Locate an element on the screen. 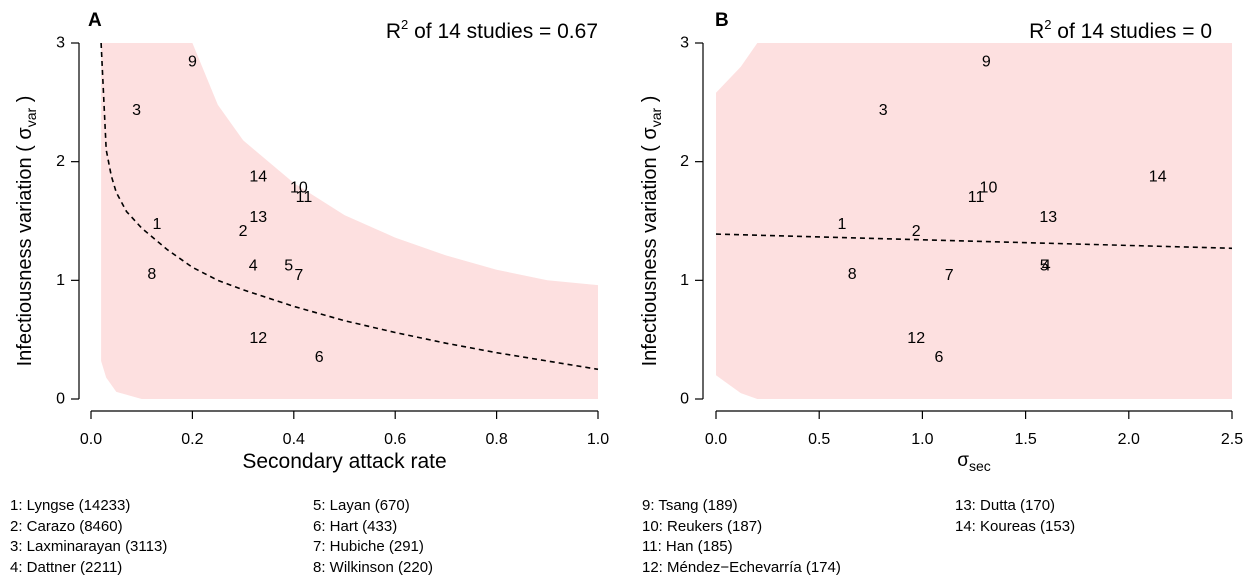 This screenshot has height=584, width=1252. panel-a-point-label: 3 is located at coordinates (136, 110).